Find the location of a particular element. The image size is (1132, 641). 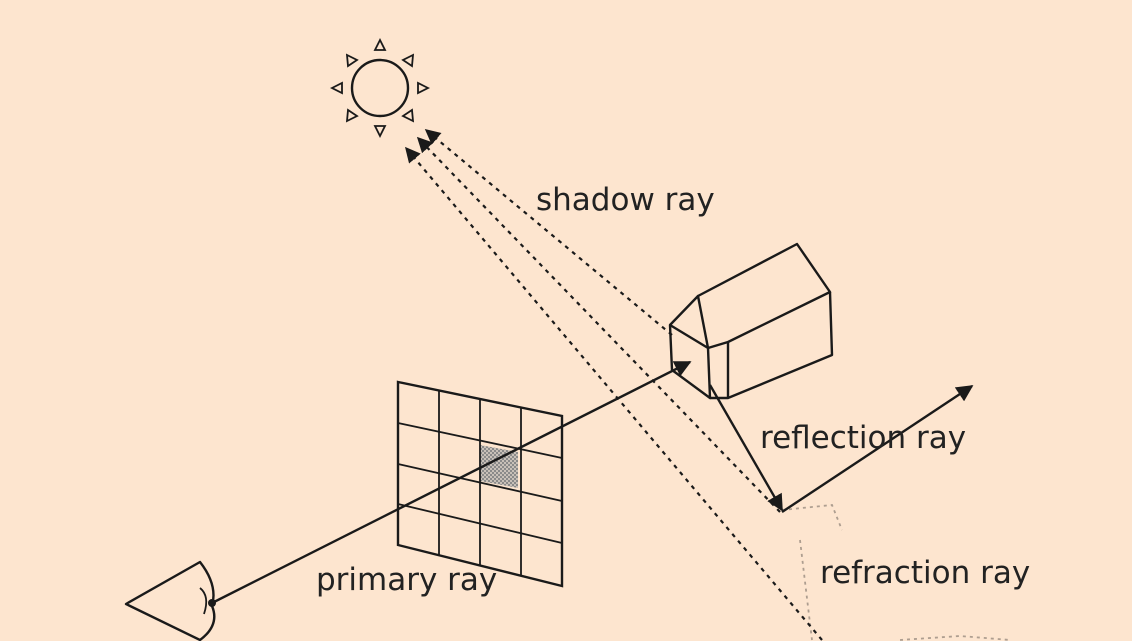

reflection-ray-label: reflection ray is located at coordinates (863, 438).